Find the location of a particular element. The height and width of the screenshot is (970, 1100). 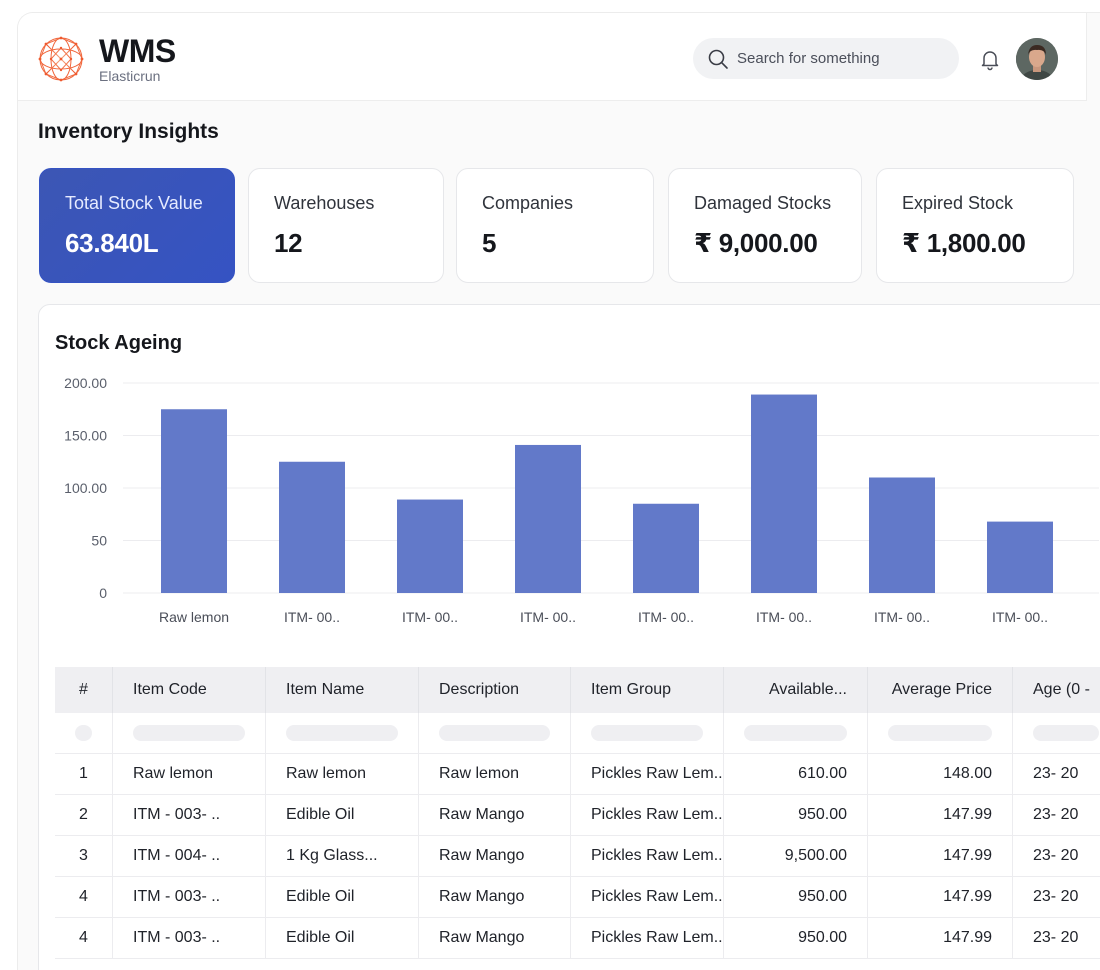

search-input is located at coordinates (837, 58).